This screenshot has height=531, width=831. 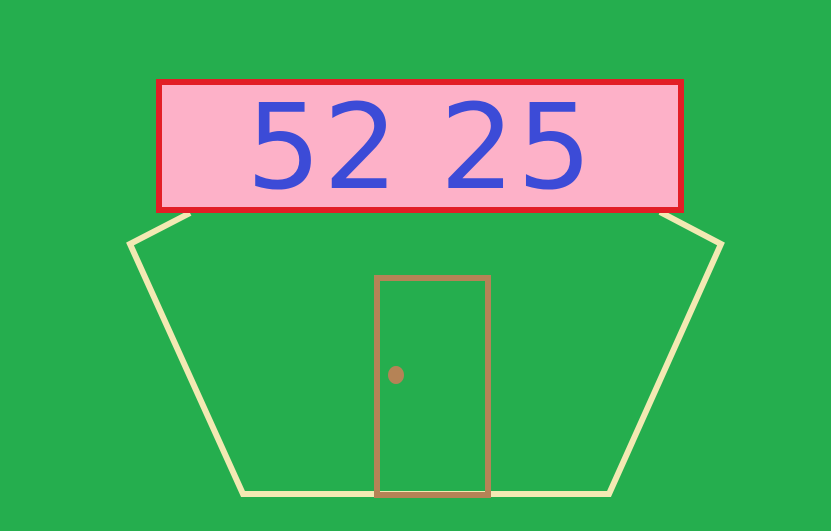 I want to click on door-frame, so click(x=432, y=386).